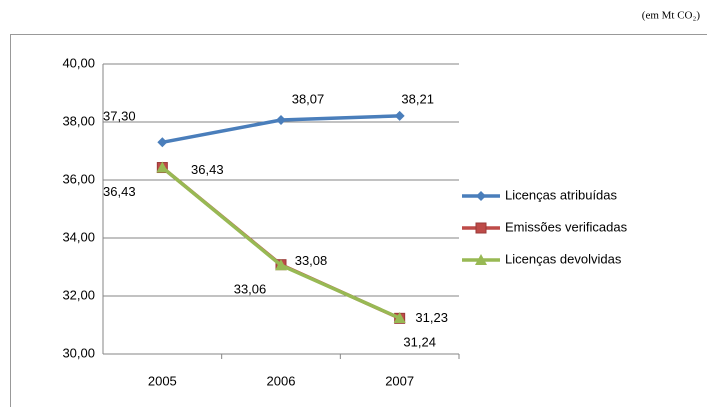 The height and width of the screenshot is (412, 707). I want to click on legend-label: Emissões verificadas, so click(566, 226).